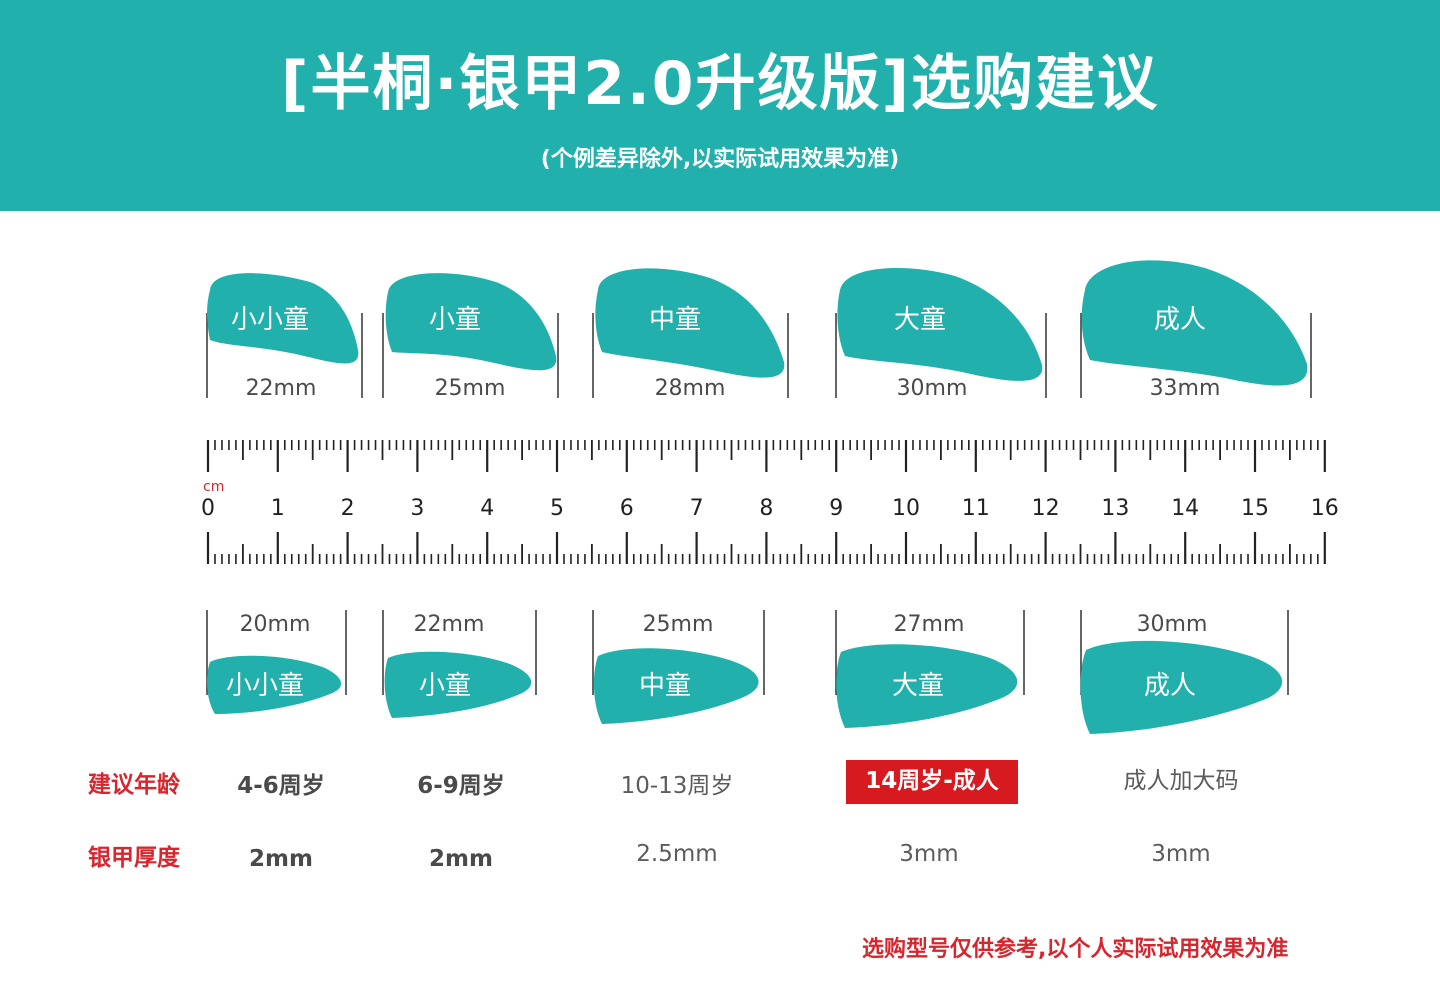  I want to click on bottom-size-group-1: 22mm 小童, so click(459, 664).